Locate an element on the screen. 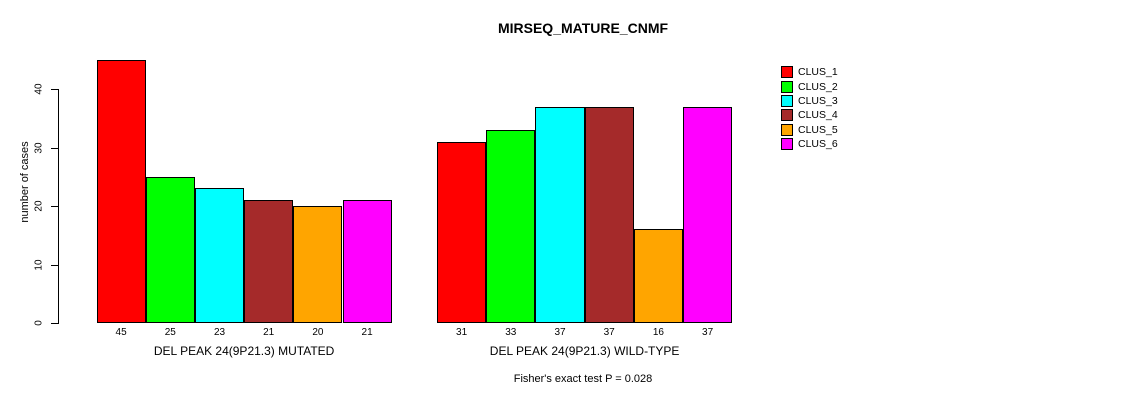  legend-item: CLUS_5 is located at coordinates (809, 130).